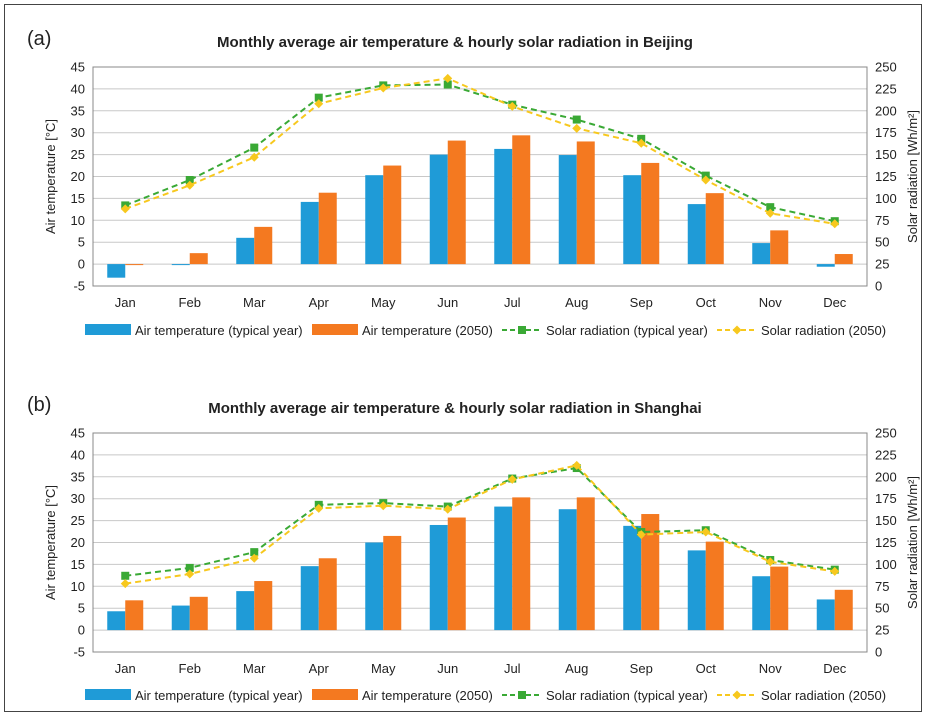  I want to click on y2-tick-label: 250, so click(886, 67).